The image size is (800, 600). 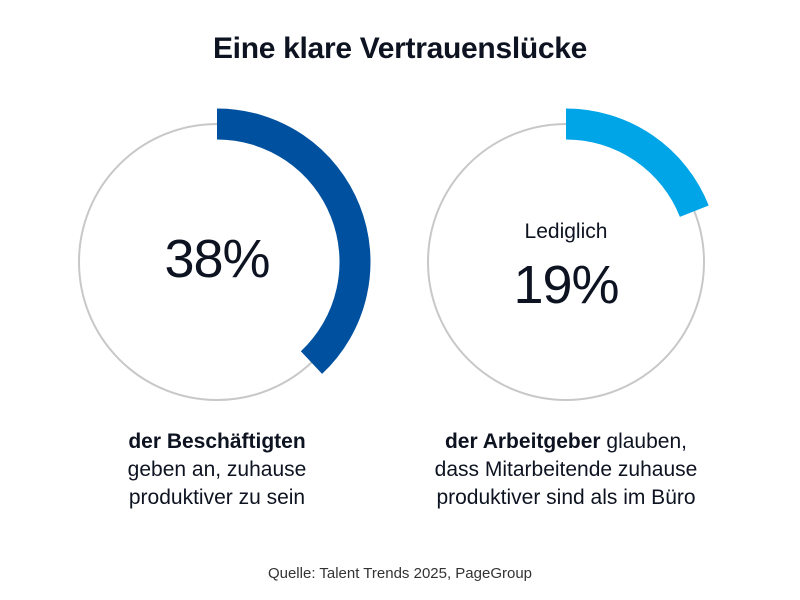 What do you see at coordinates (643, 441) in the screenshot?
I see `caption-text: glauben,` at bounding box center [643, 441].